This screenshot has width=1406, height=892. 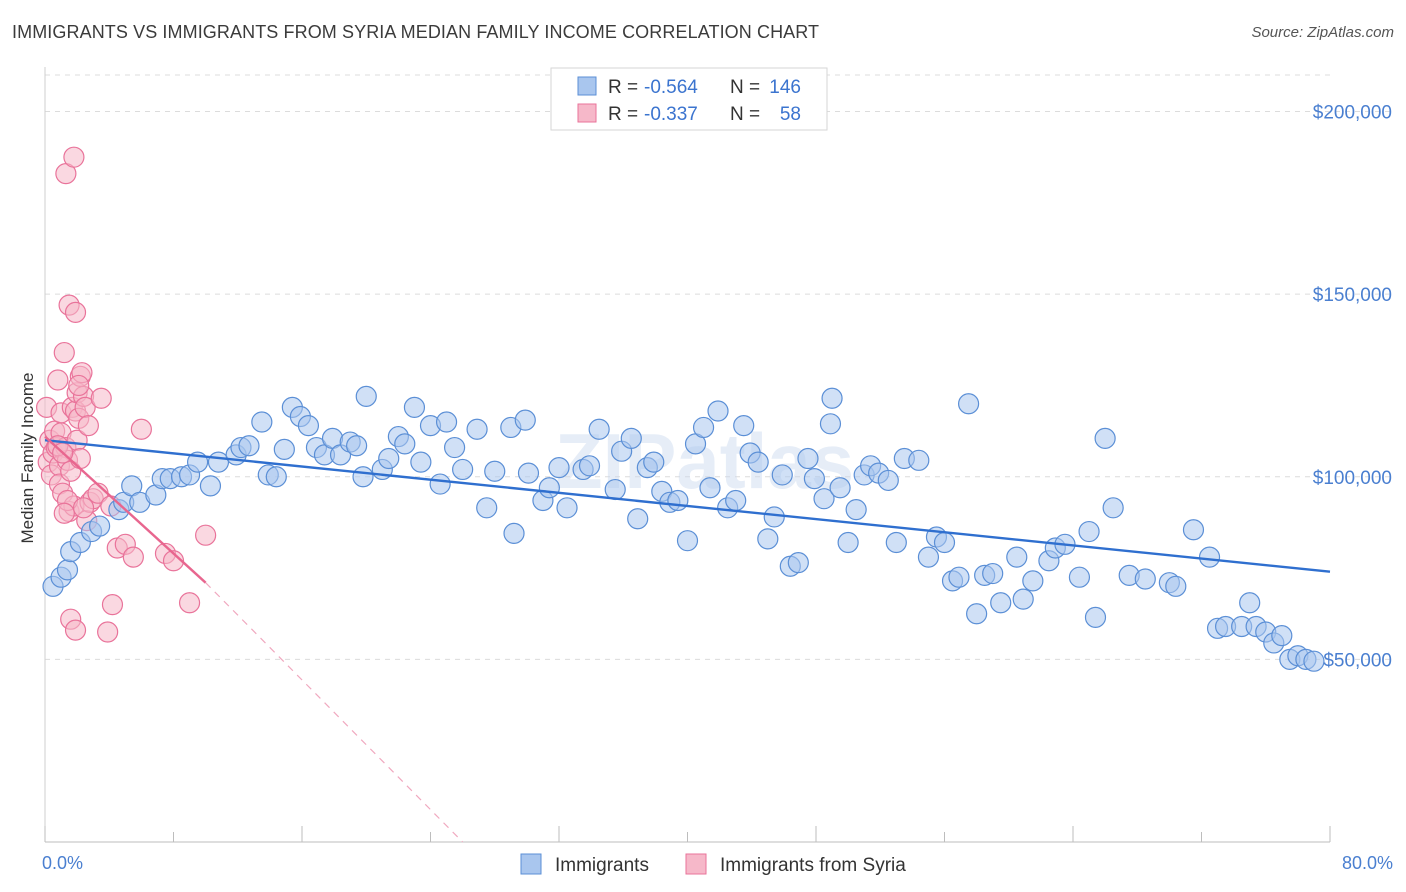 I want to click on legend-background, so click(x=689, y=99).